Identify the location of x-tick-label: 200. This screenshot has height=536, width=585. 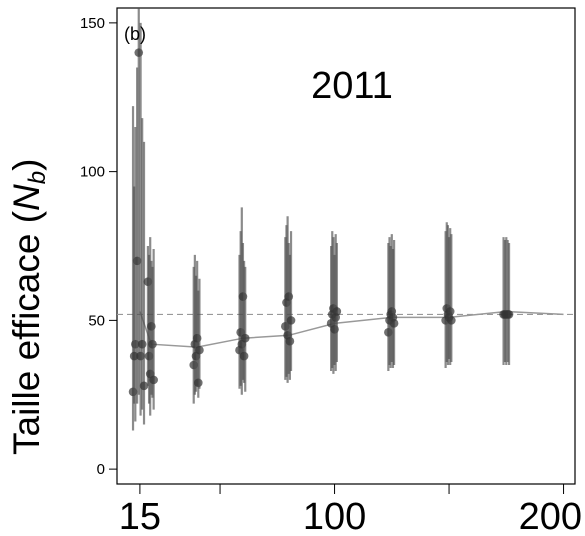
(550, 516).